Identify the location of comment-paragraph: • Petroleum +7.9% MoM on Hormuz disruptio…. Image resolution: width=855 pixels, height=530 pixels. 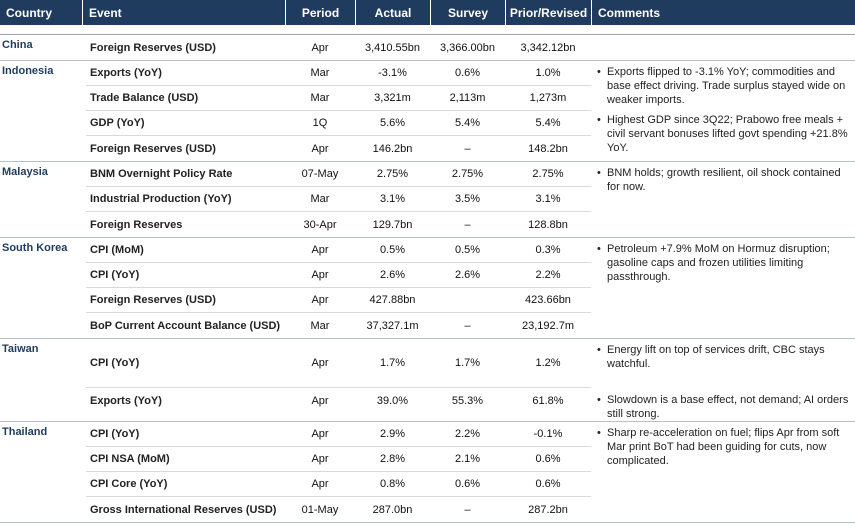
(724, 263).